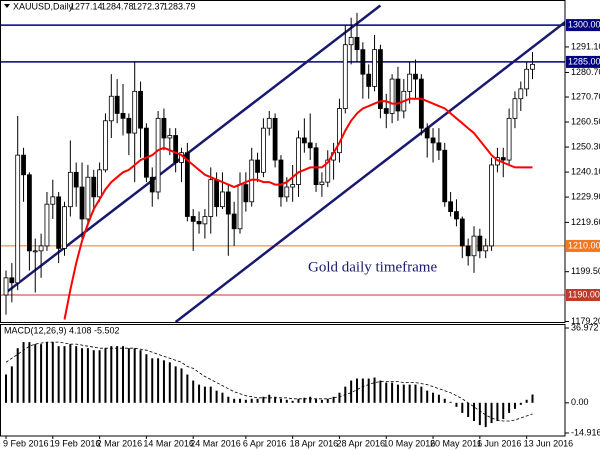 This screenshot has height=450, width=600. Describe the element at coordinates (75, 443) in the screenshot. I see `x-tick-label: 19 Feb 2016` at that location.